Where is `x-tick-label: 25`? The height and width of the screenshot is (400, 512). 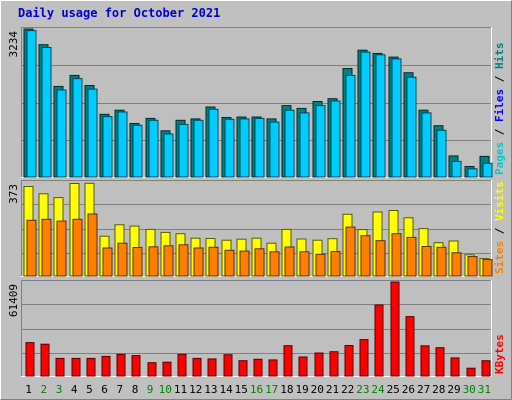 x-tick-label: 25 is located at coordinates (393, 389).